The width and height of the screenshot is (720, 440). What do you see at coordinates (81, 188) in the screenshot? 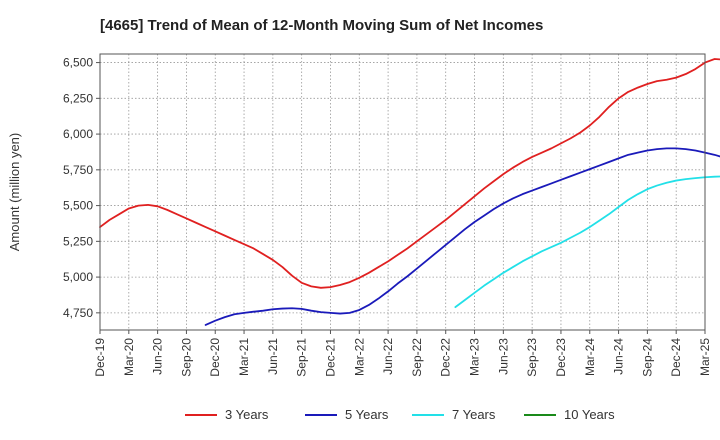
I see `y-axis: 4,750 5,000 5,250 5,500 5,750 6,000 6,250 6,500` at bounding box center [81, 188].